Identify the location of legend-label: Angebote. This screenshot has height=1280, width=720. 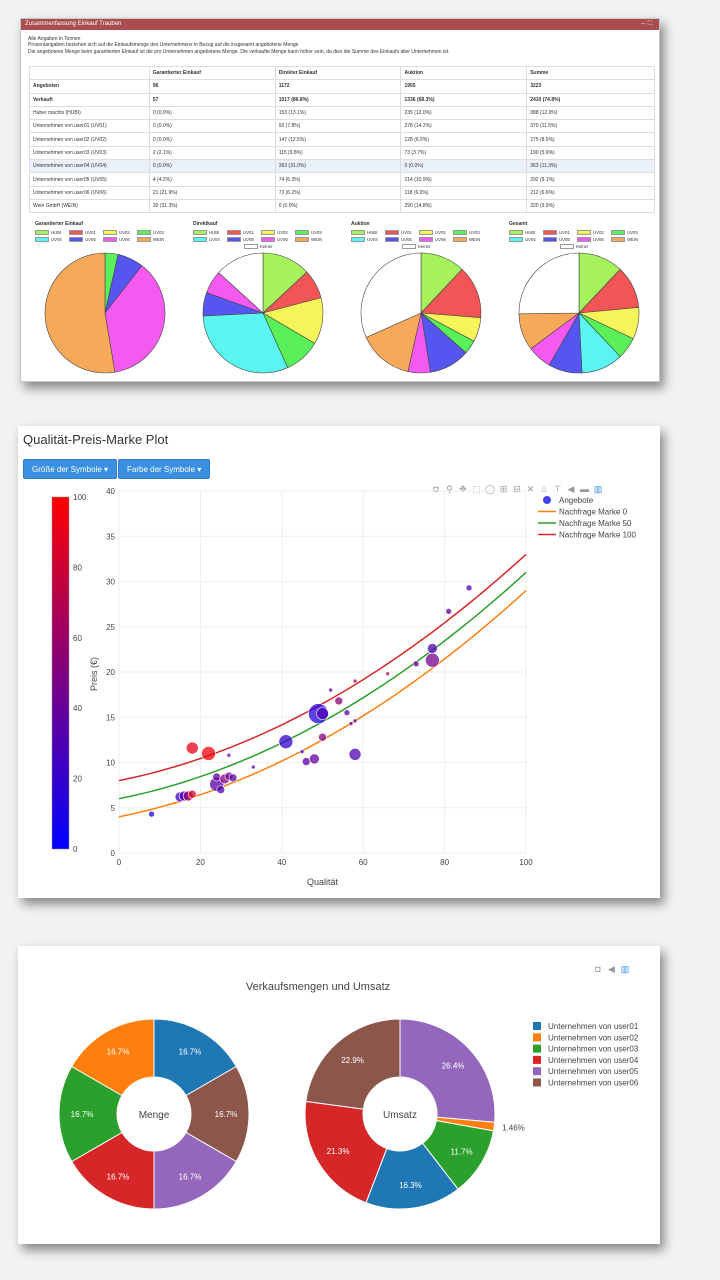
(576, 500).